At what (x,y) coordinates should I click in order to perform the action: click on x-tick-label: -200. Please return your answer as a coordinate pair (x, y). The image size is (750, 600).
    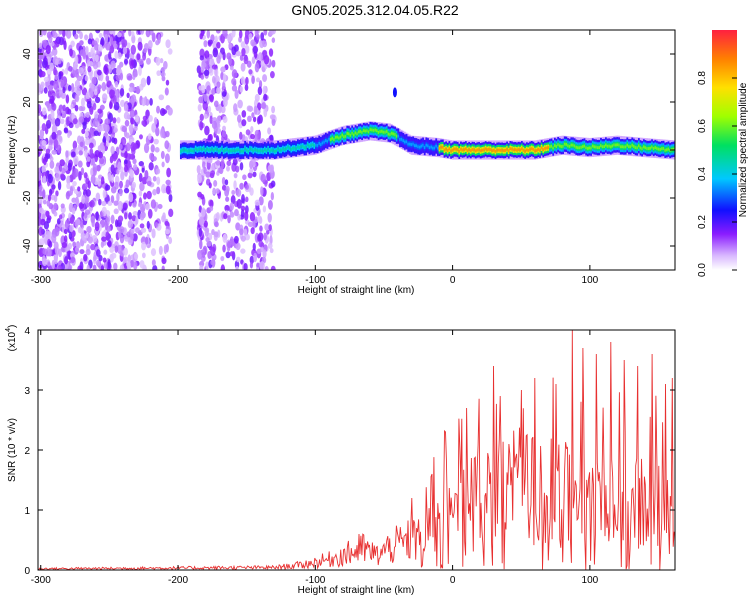
    Looking at the image, I should click on (178, 580).